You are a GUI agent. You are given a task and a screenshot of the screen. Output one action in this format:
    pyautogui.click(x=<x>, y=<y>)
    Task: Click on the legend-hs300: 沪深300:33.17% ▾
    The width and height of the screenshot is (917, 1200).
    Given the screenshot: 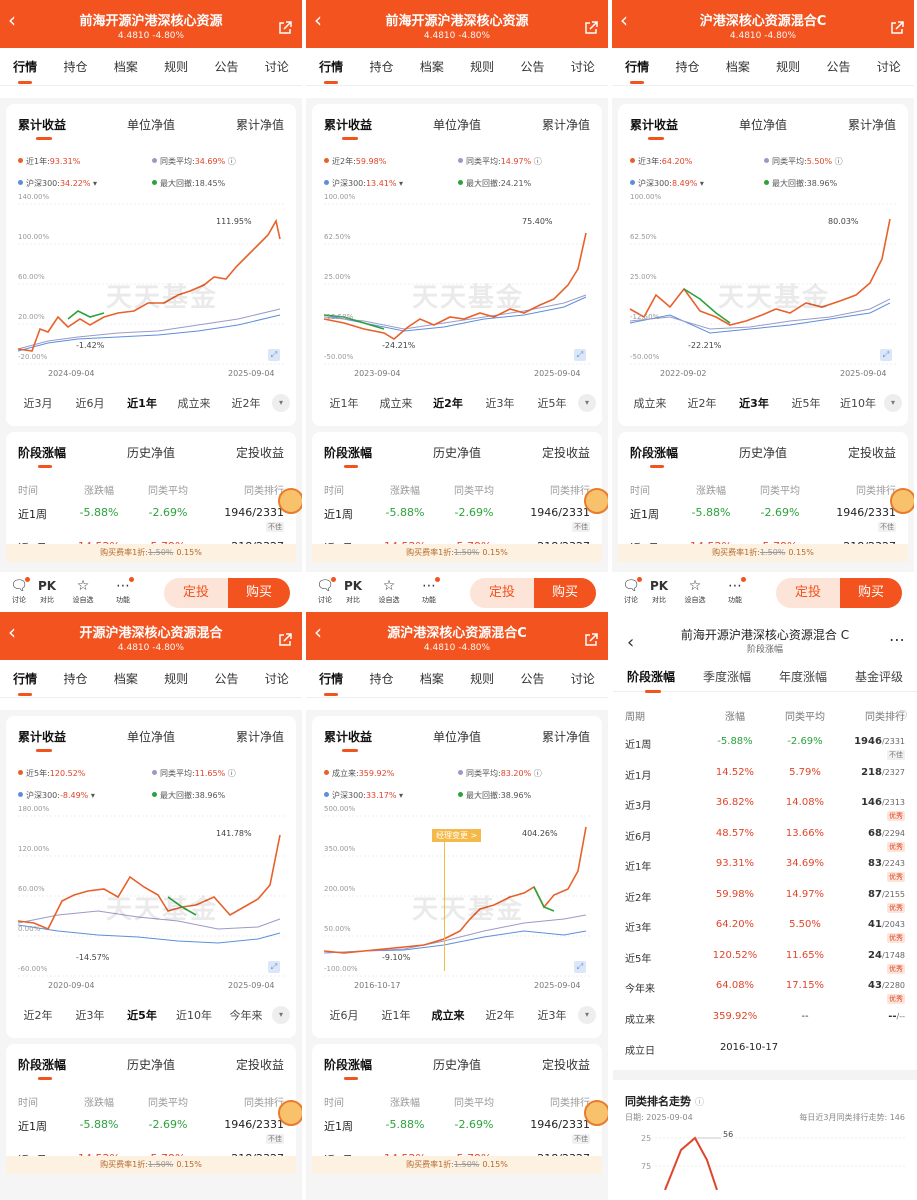 What is the action you would take?
    pyautogui.click(x=363, y=795)
    